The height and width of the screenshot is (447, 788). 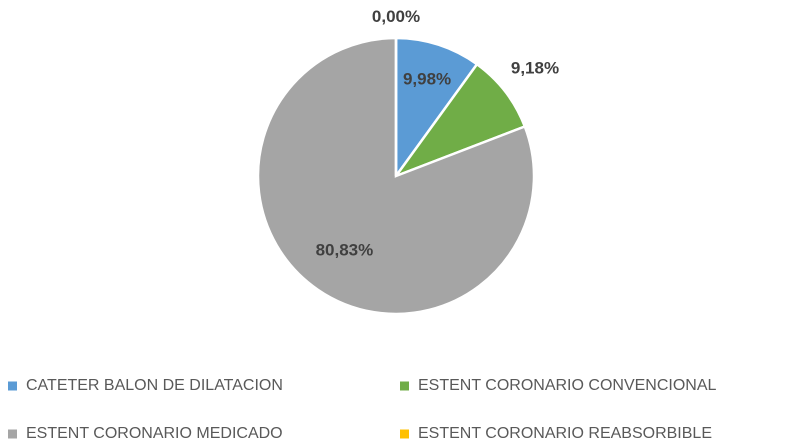 What do you see at coordinates (567, 385) in the screenshot?
I see `legend-label: ESTENT CORONARIO CONVENCIONAL` at bounding box center [567, 385].